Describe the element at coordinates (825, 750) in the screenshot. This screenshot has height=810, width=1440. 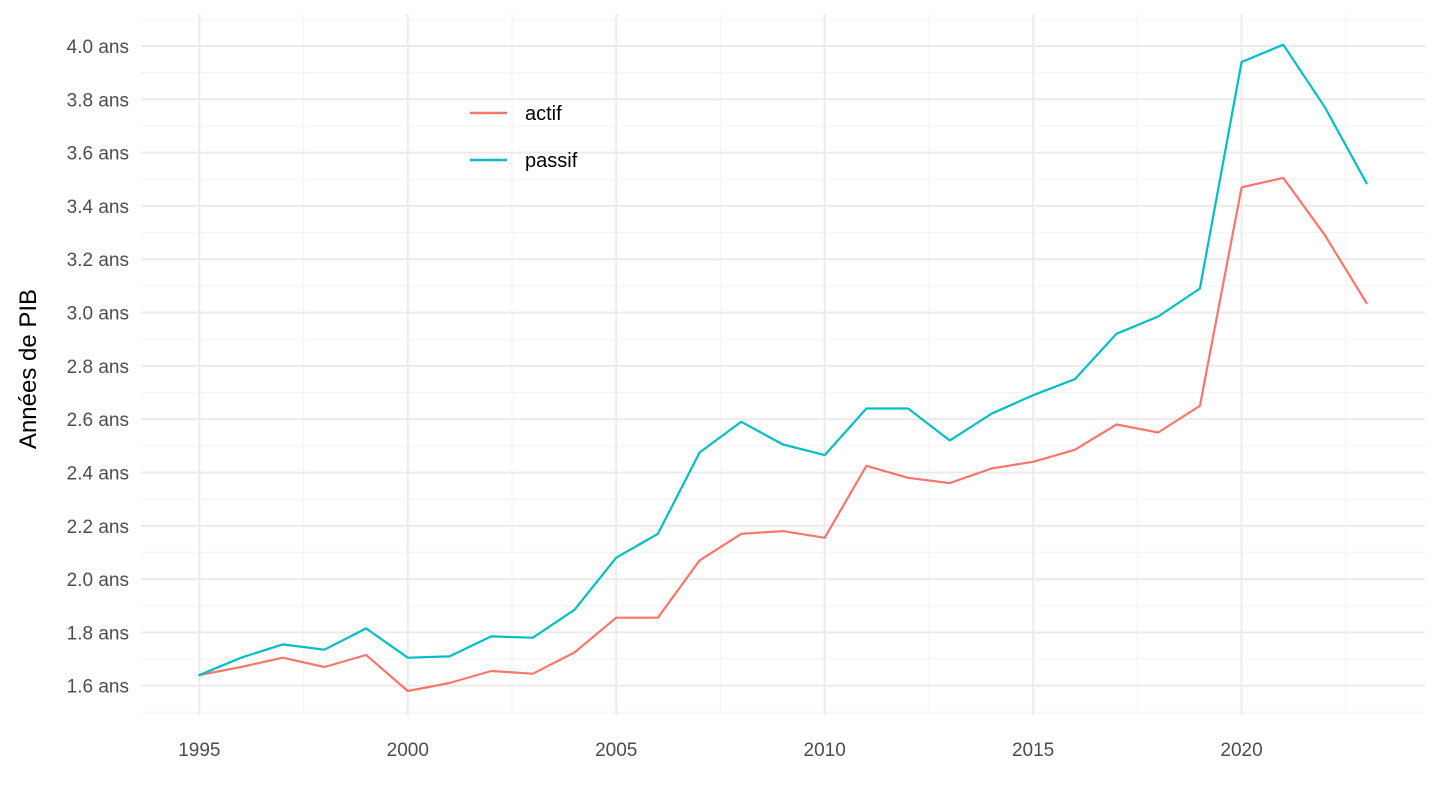
I see `x-tick-label: 2010` at that location.